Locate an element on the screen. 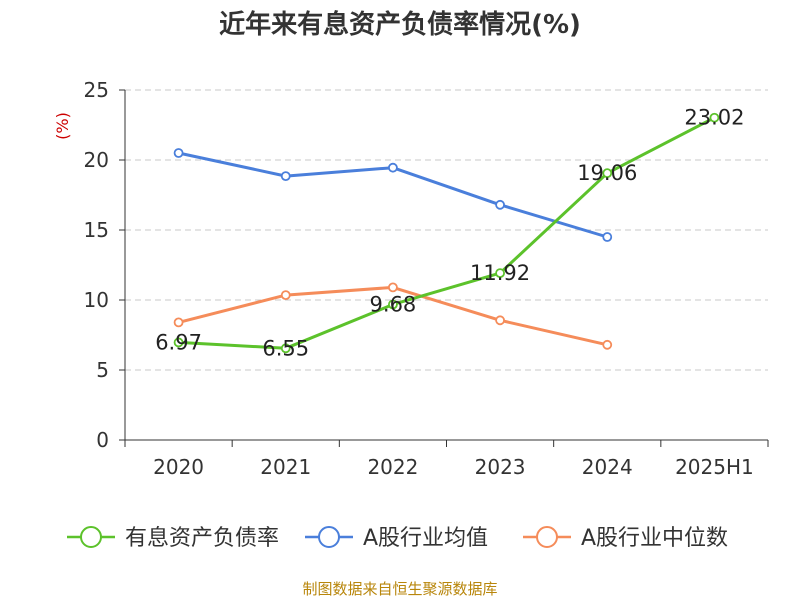  y-tick-label: 15 is located at coordinates (96, 230).